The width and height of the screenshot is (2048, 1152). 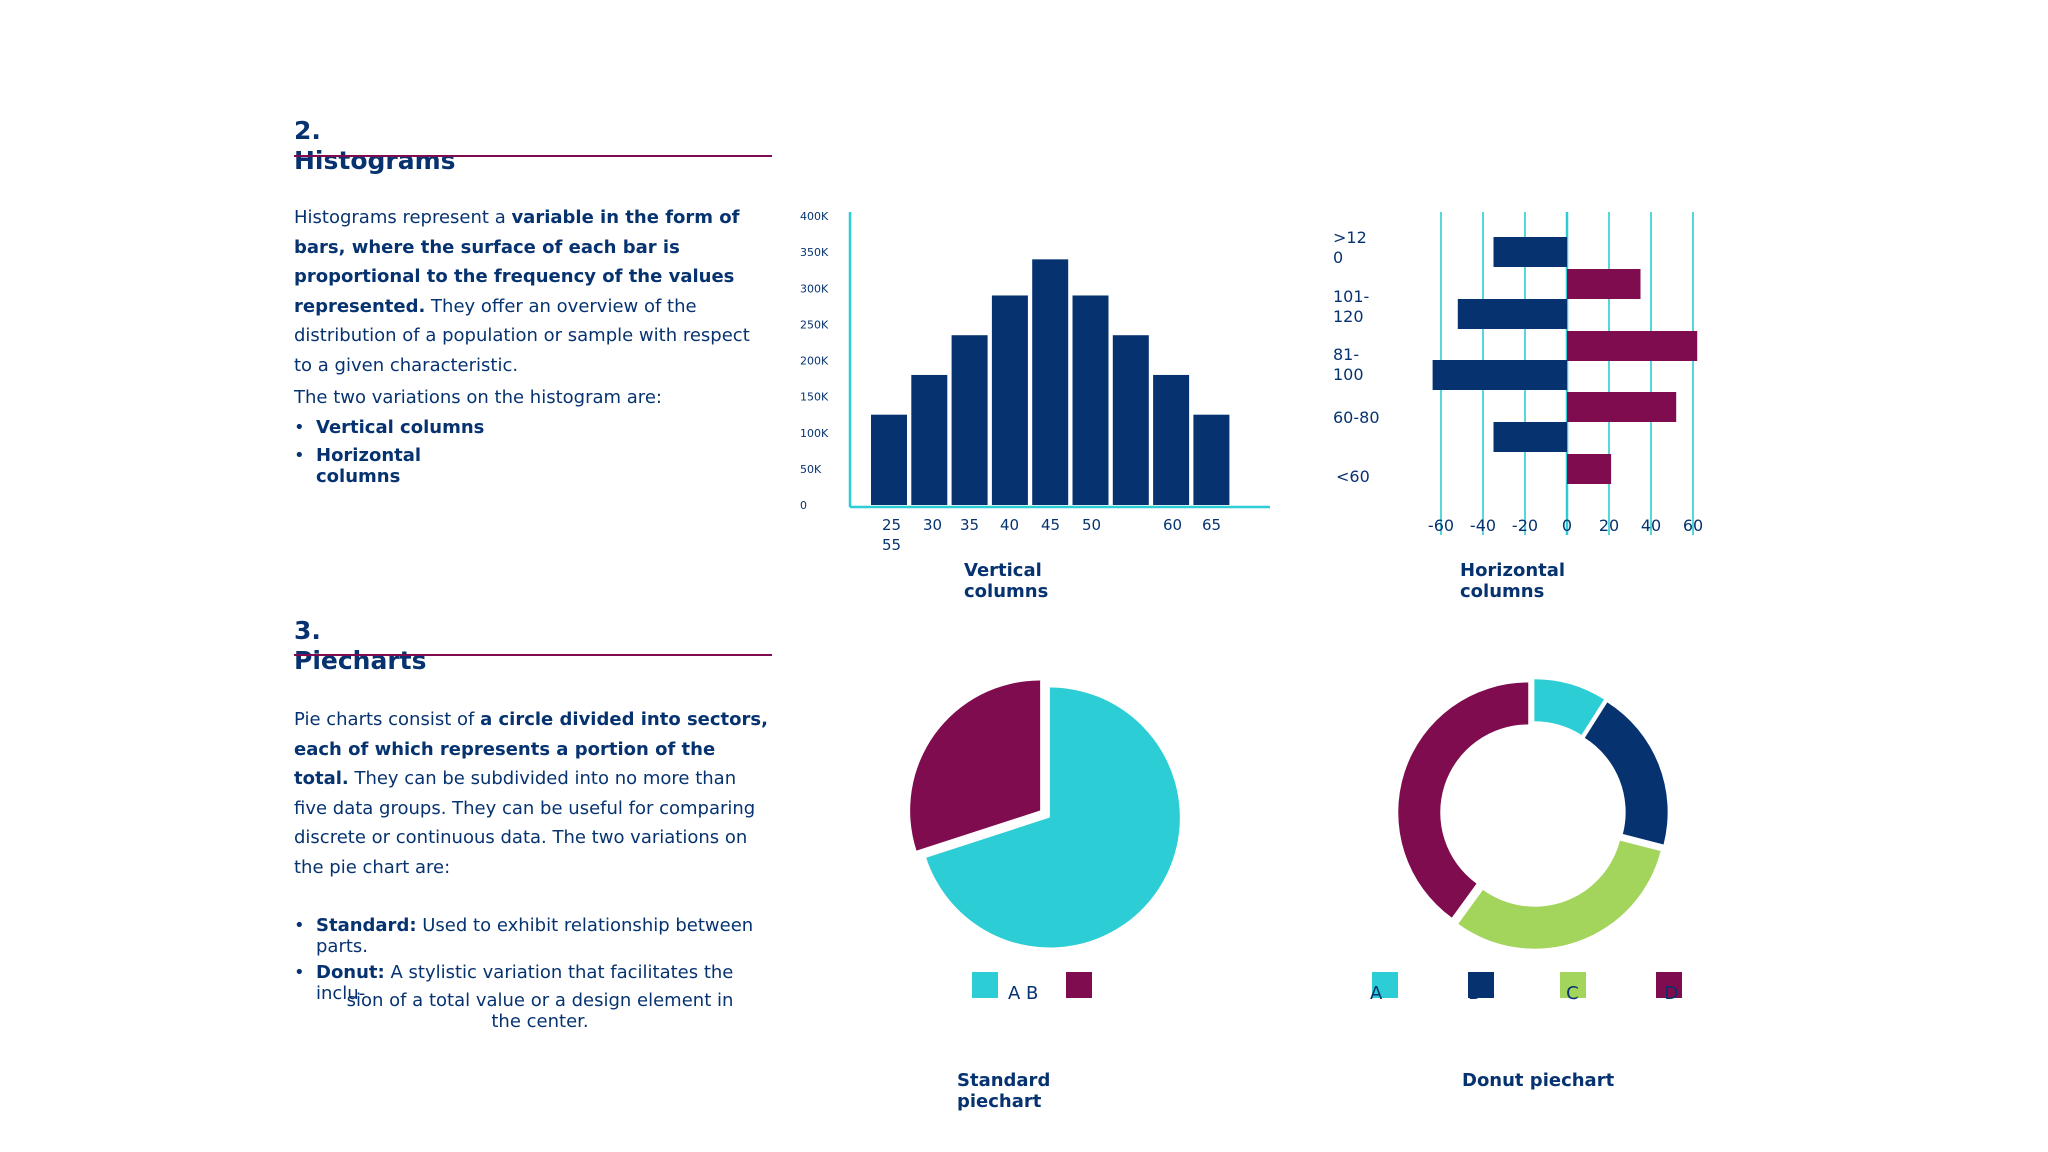 What do you see at coordinates (891, 545) in the screenshot?
I see `x-tick-label: 55` at bounding box center [891, 545].